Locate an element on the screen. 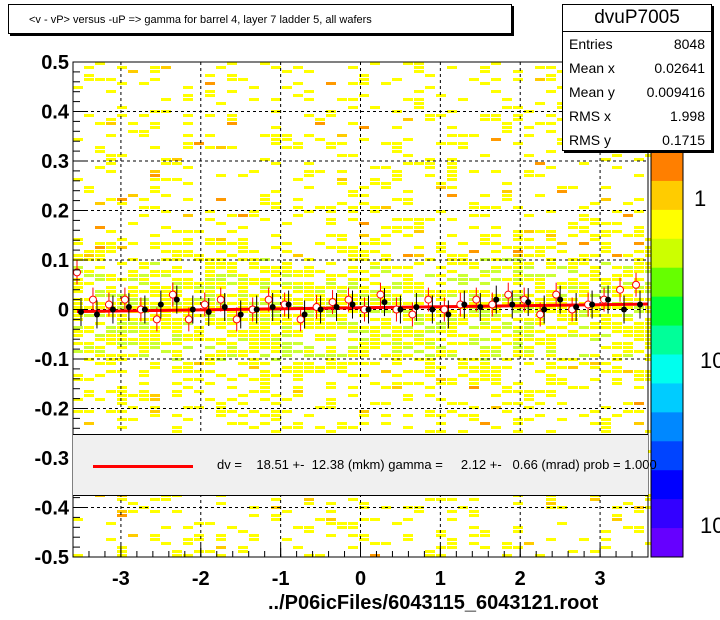 The height and width of the screenshot is (620, 720). stats-value: 0.1715 is located at coordinates (683, 140).